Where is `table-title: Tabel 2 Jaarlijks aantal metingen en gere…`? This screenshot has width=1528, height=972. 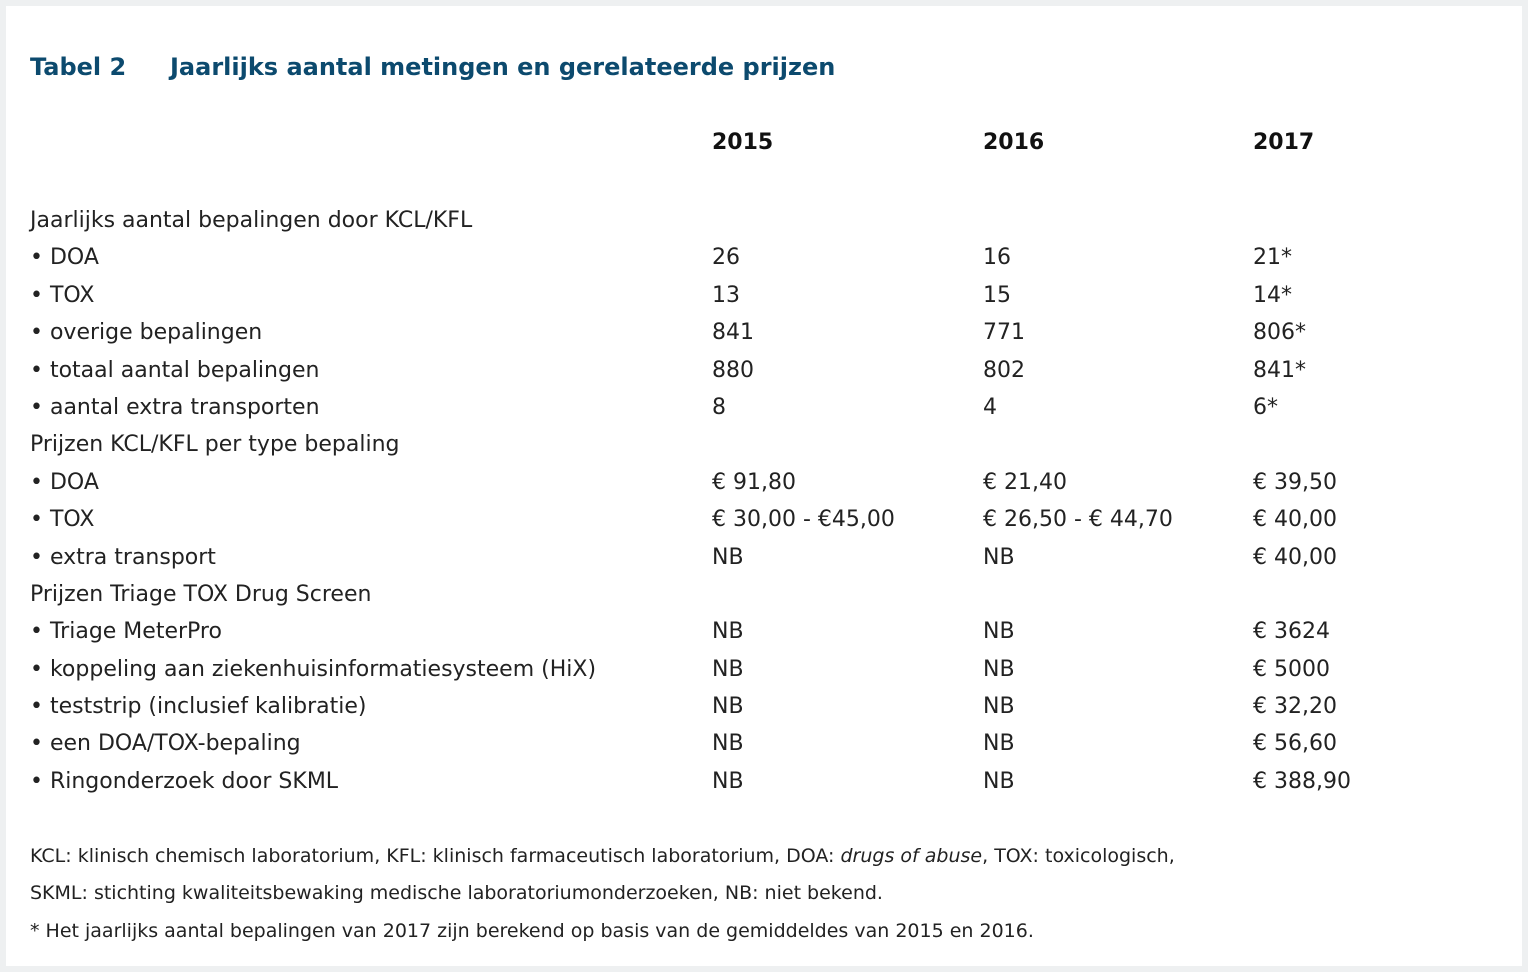
table-title: Tabel 2 Jaarlijks aantal metingen en gere… is located at coordinates (432, 67).